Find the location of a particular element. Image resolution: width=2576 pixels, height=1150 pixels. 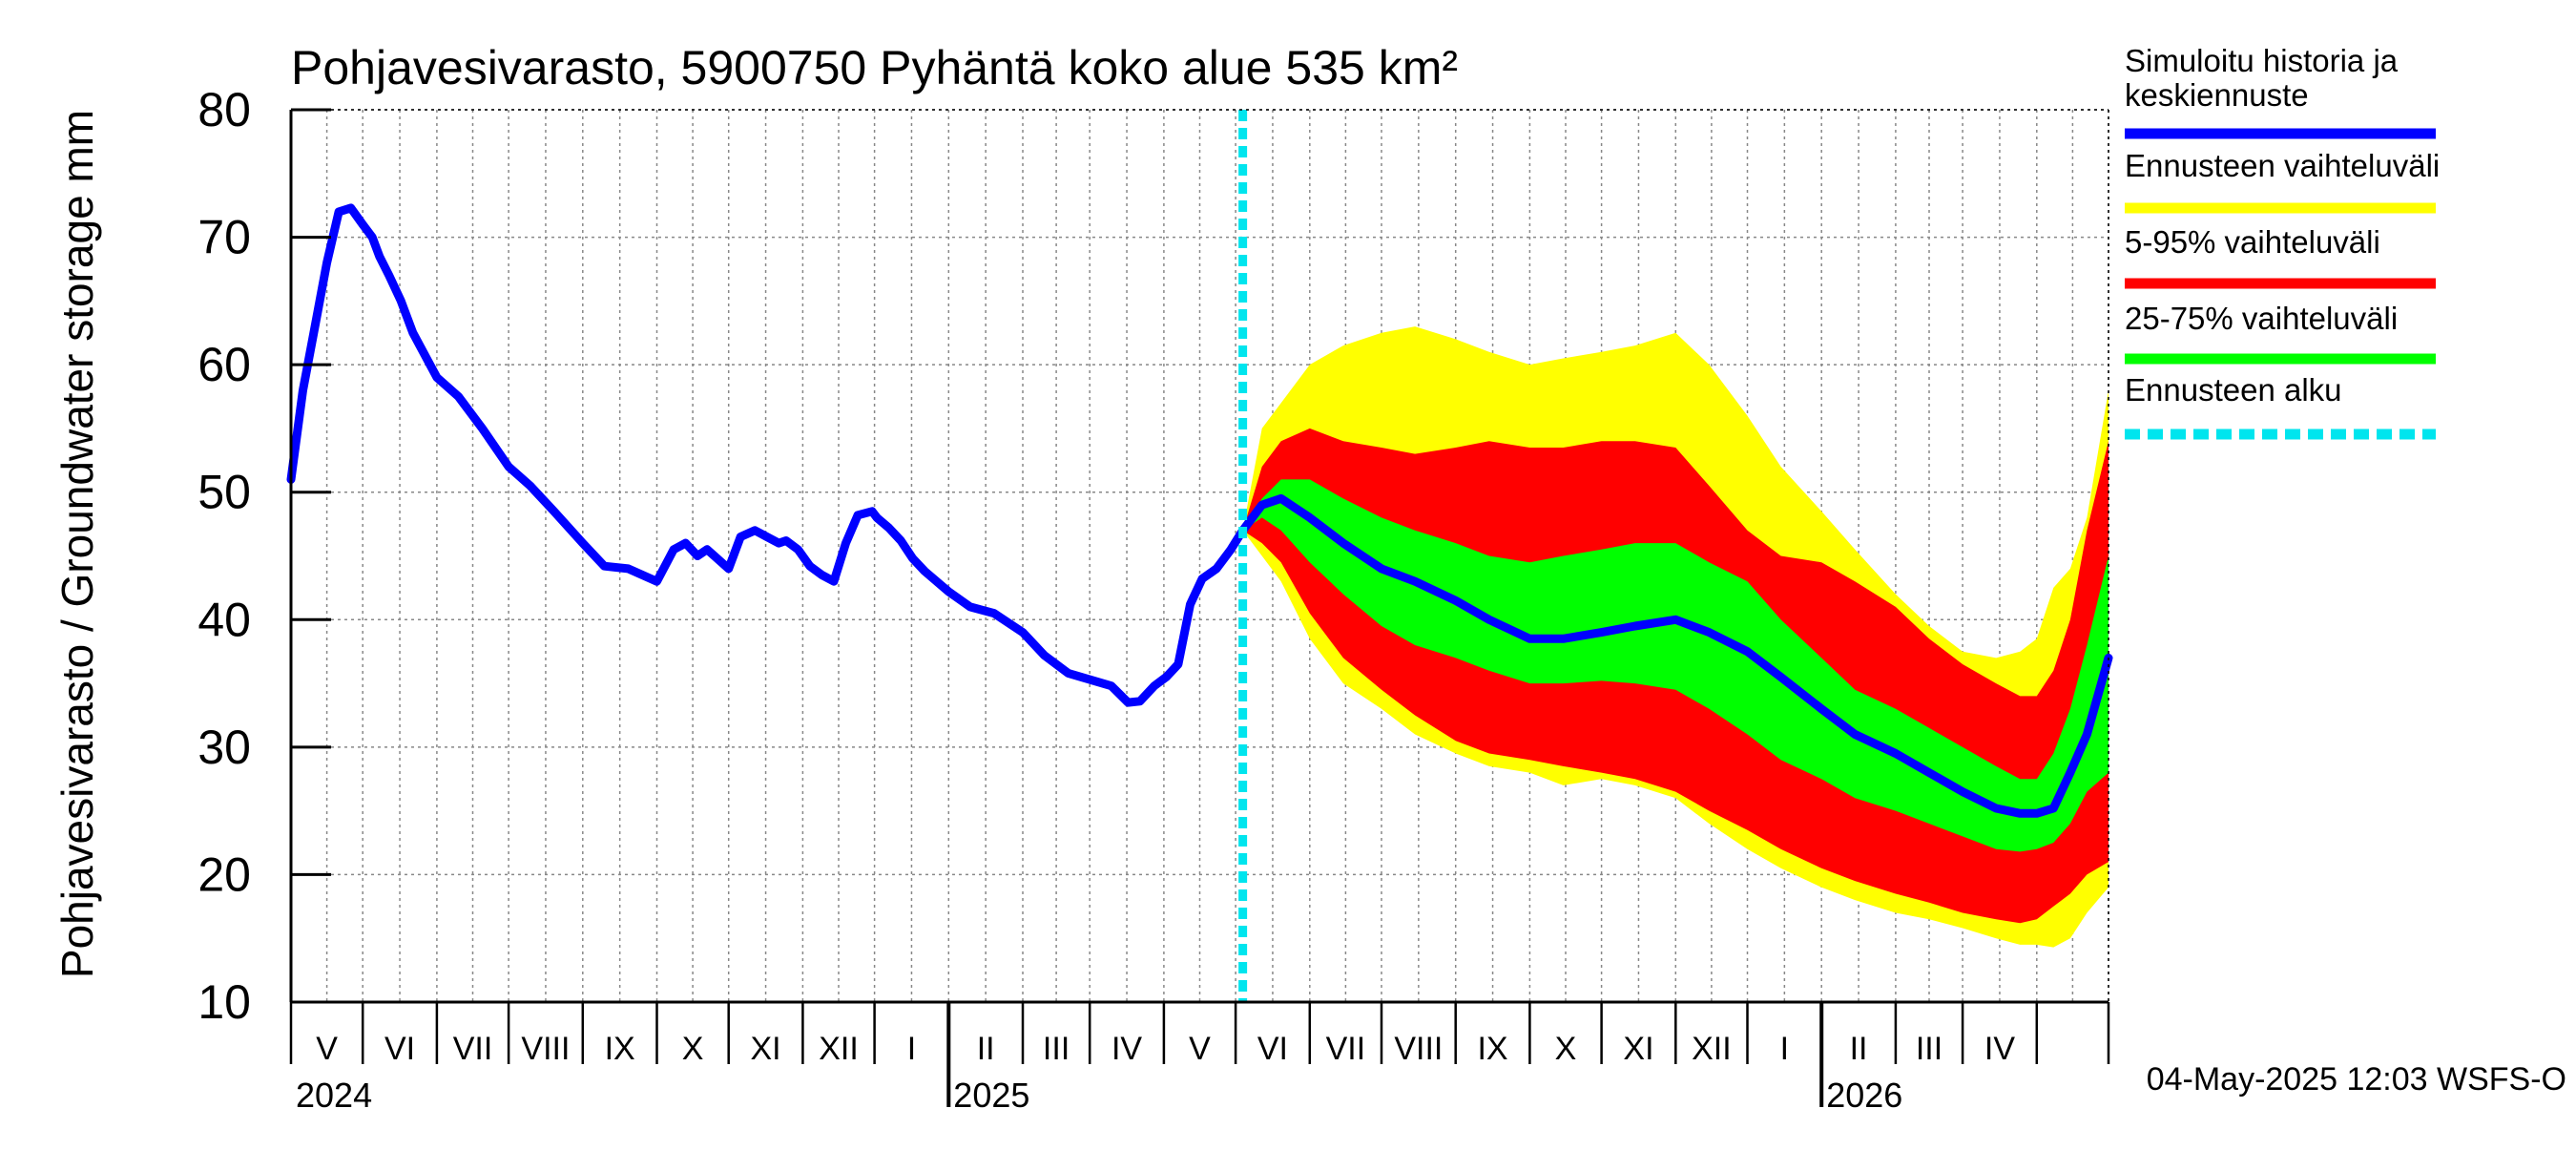

legend-label: 5-95% vaihteluväli is located at coordinates (2252, 242).